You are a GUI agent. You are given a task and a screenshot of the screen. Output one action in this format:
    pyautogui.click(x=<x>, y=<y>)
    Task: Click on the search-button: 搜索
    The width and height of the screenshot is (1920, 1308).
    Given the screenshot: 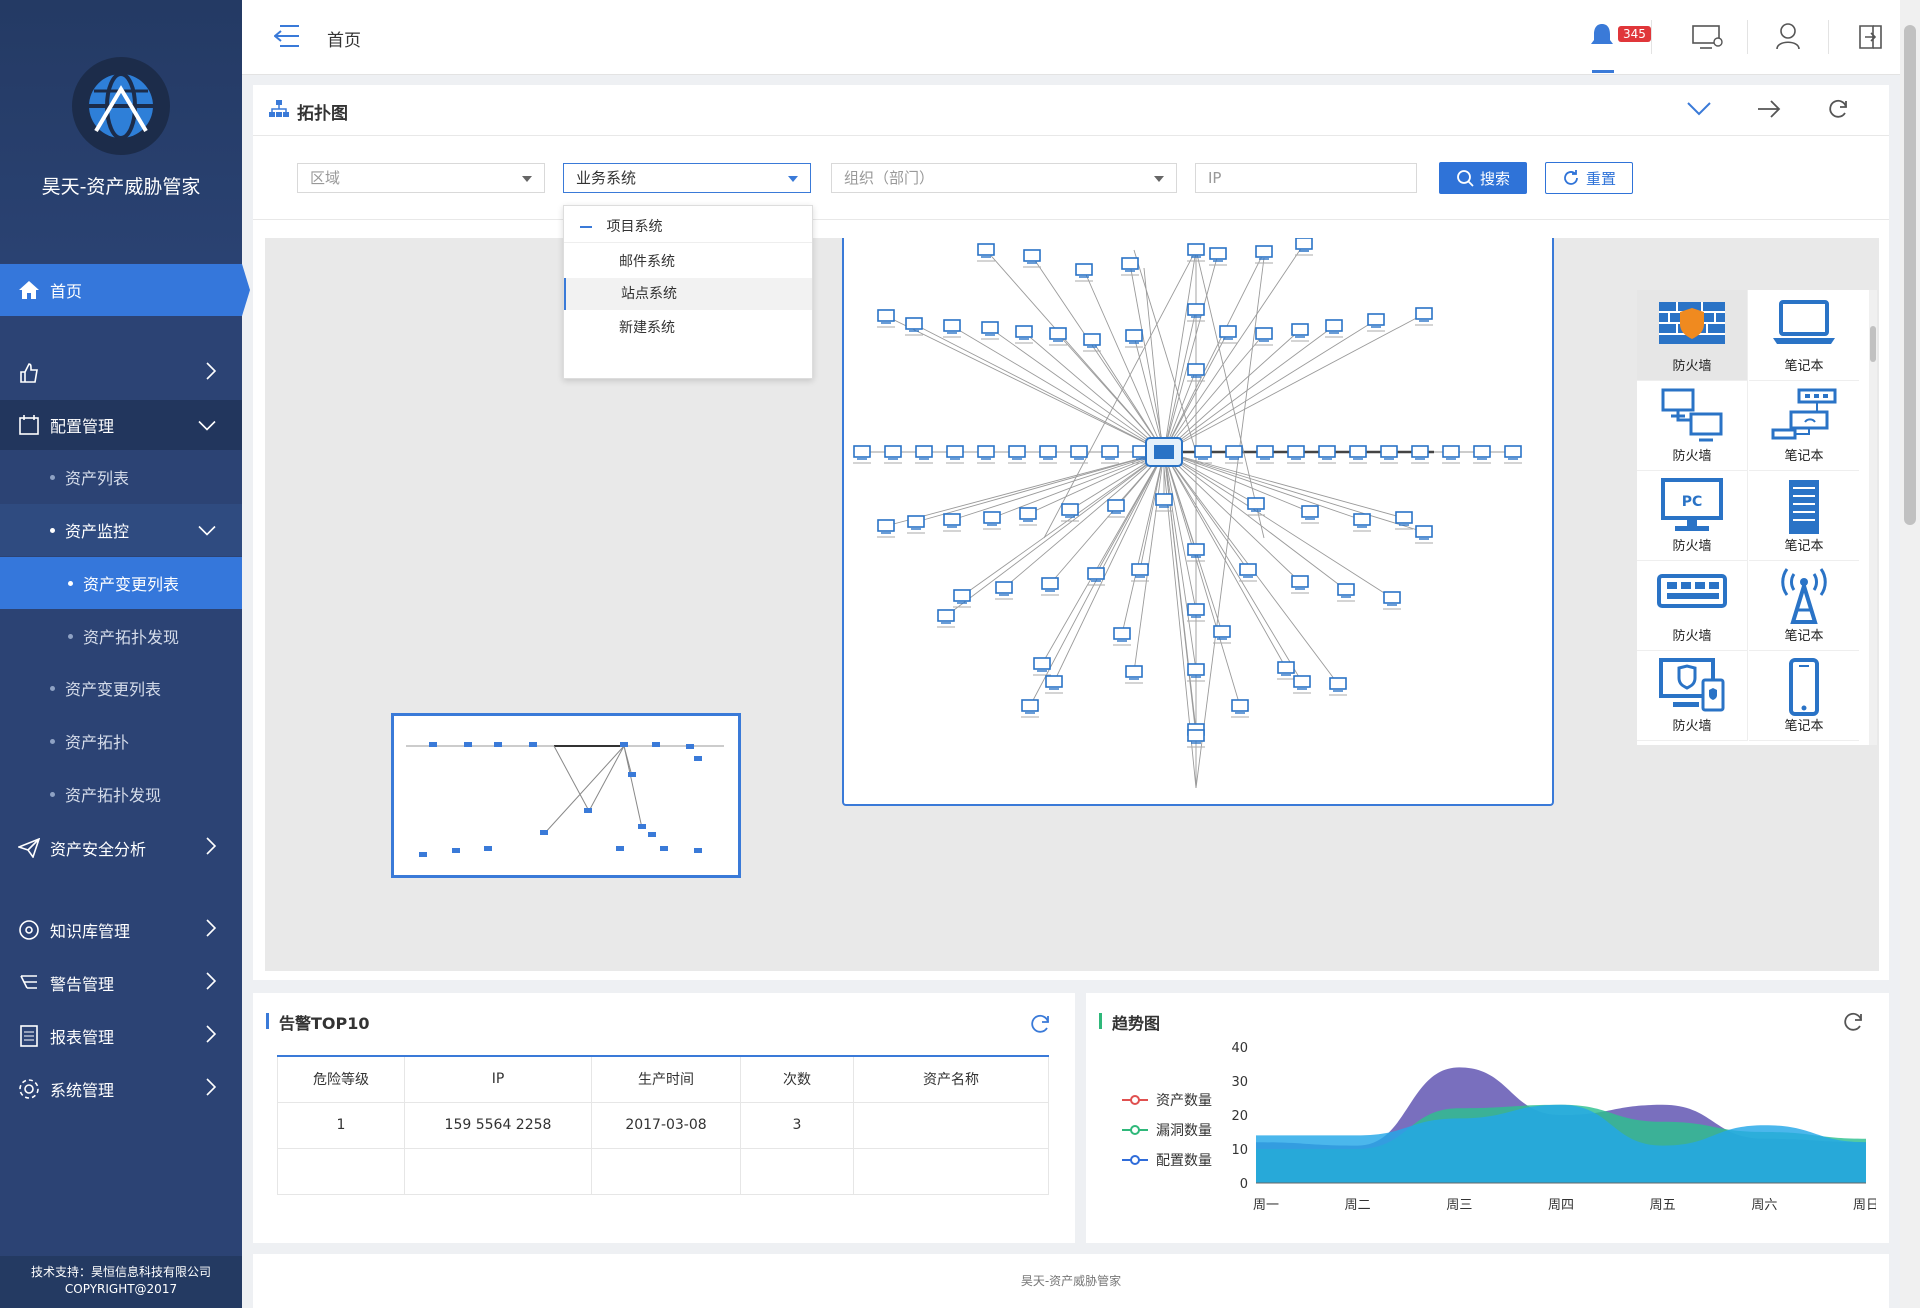 What is the action you would take?
    pyautogui.click(x=1483, y=178)
    